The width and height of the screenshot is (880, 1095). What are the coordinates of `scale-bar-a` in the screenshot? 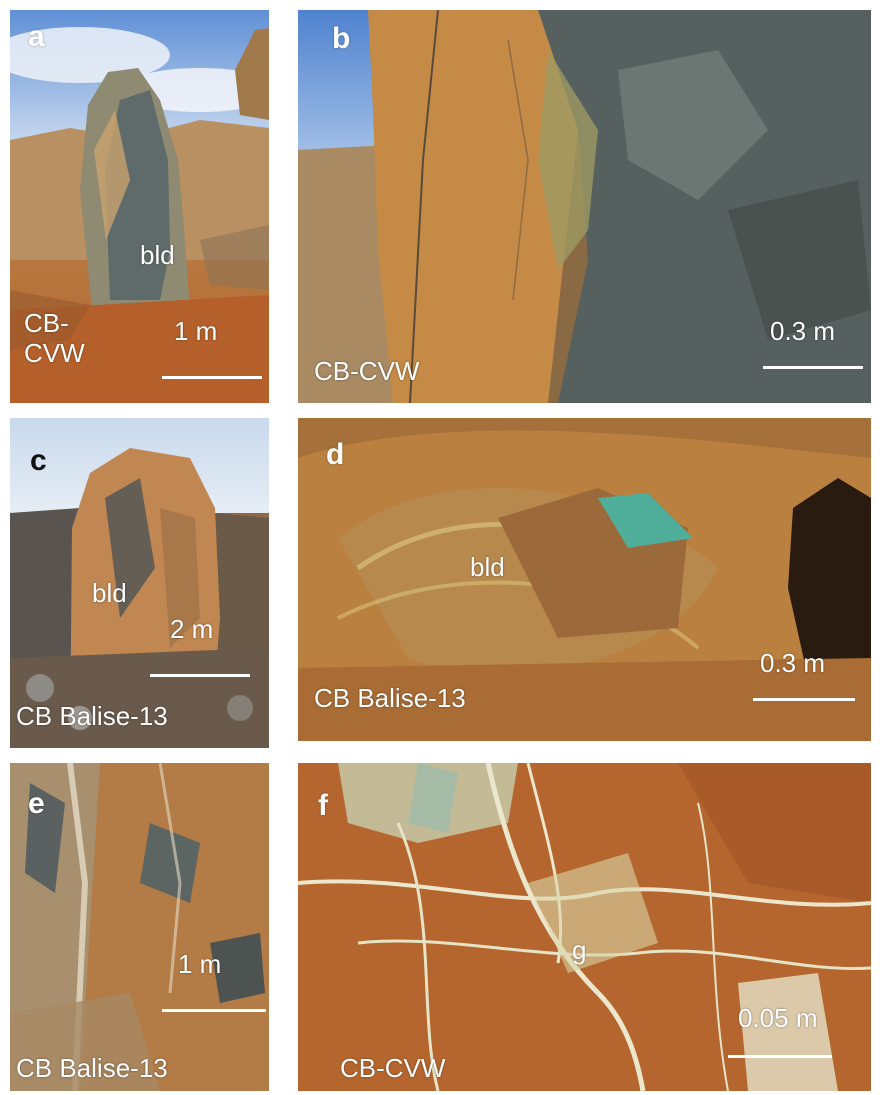 It's located at (212, 377).